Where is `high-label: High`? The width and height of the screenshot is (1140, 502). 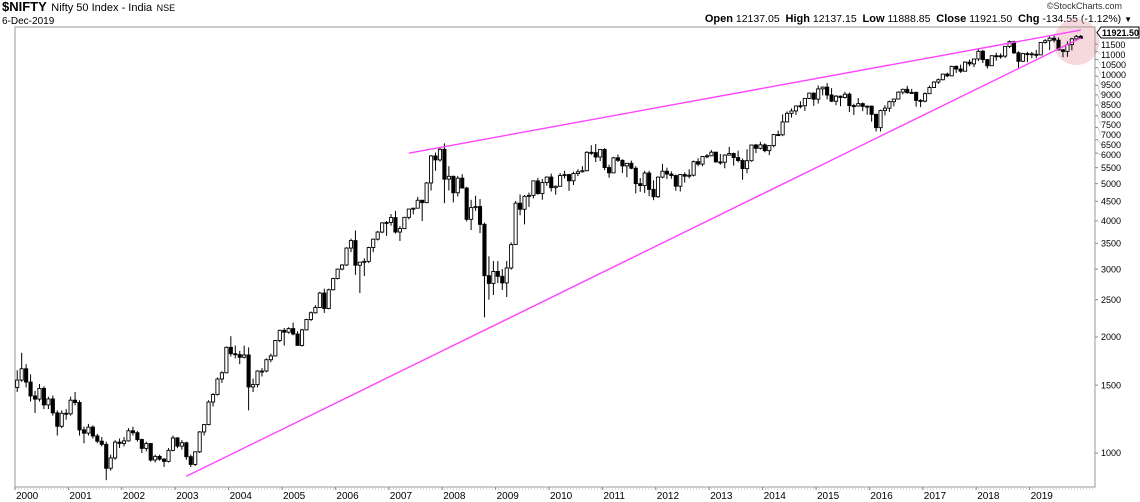
high-label: High is located at coordinates (797, 19).